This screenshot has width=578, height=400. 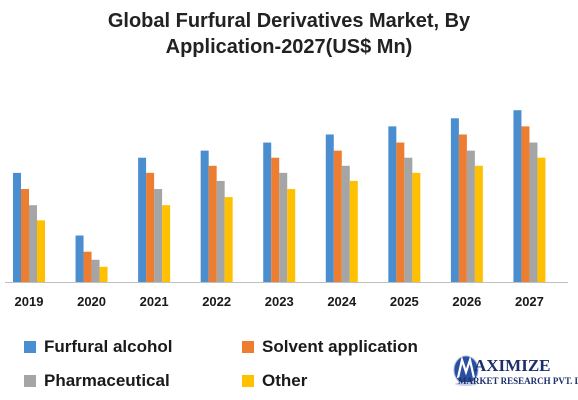 I want to click on x-tick-label-2024: 2024, so click(x=342, y=301).